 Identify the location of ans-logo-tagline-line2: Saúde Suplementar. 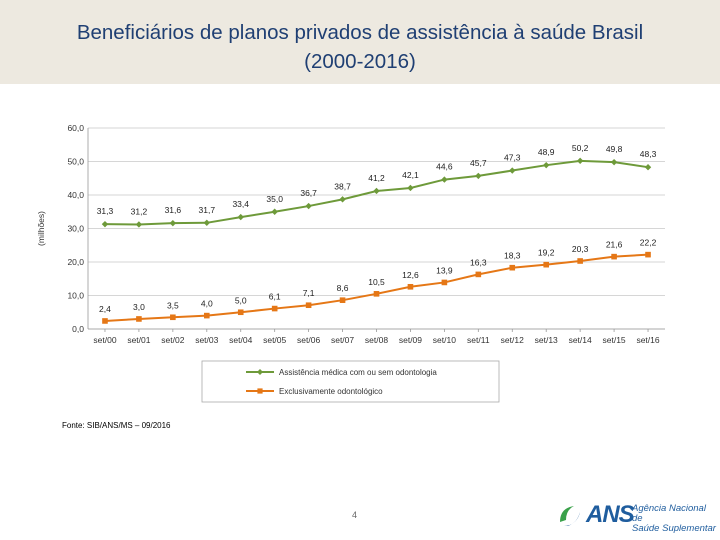
(674, 528).